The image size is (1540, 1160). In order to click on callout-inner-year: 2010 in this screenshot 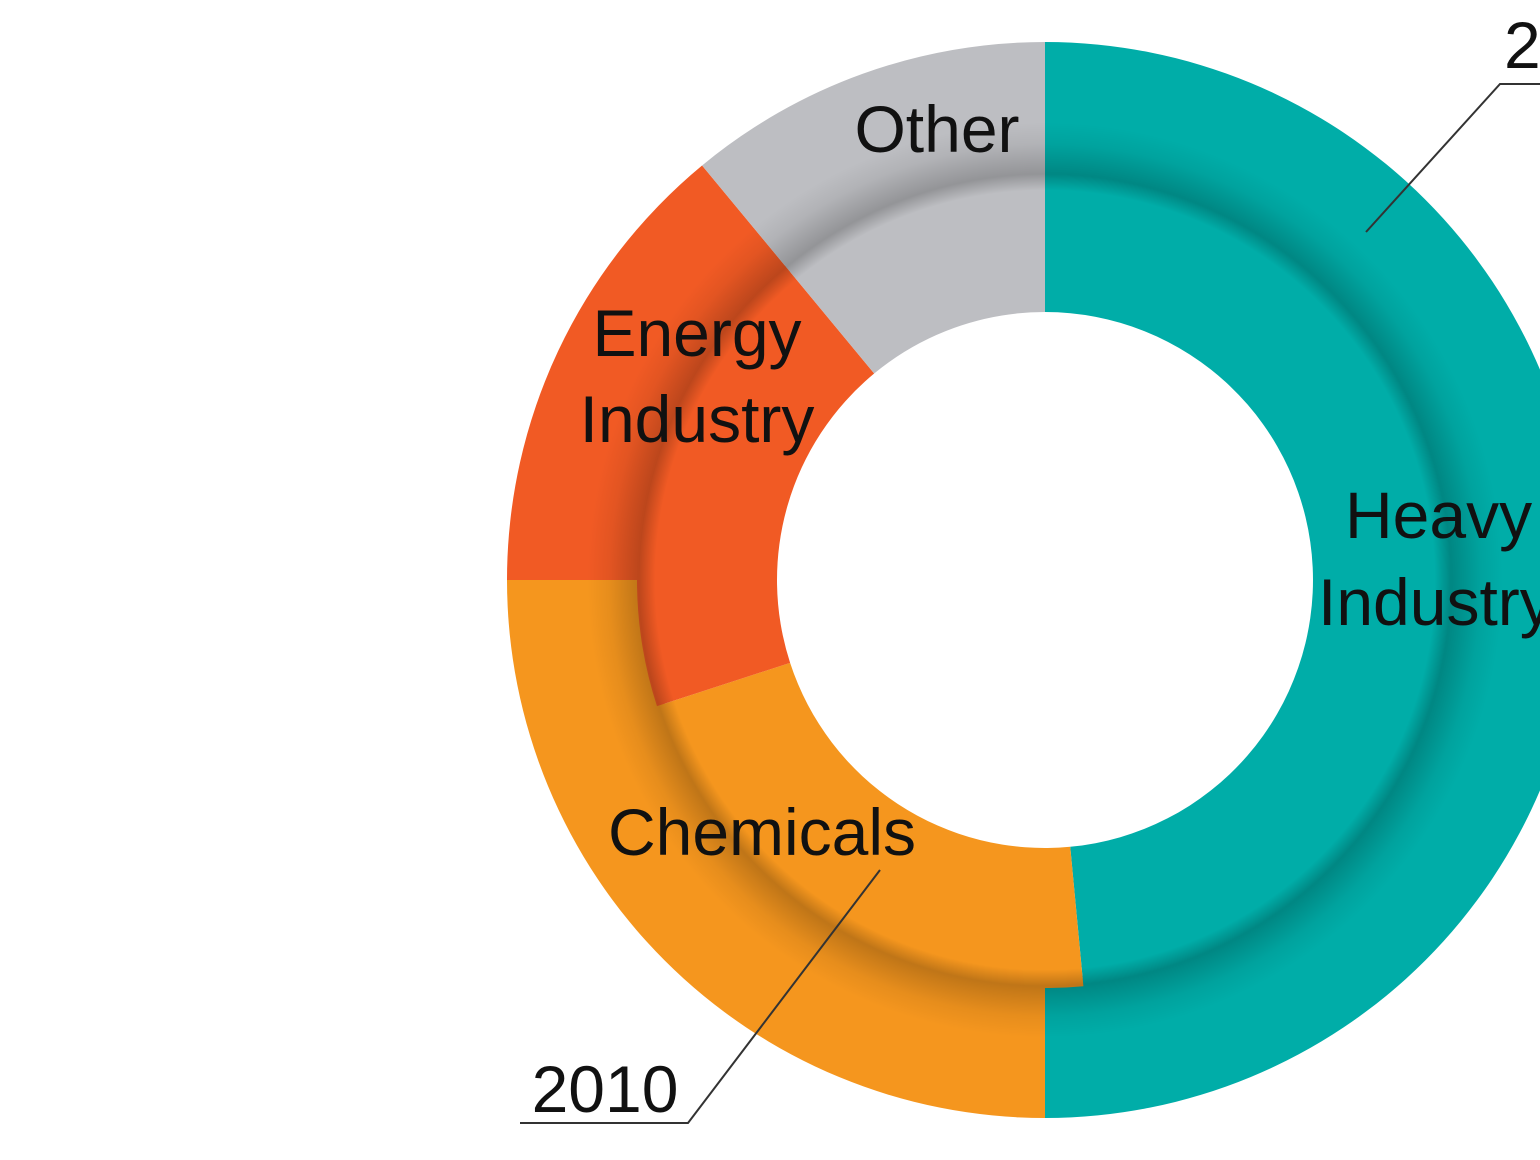, I will do `click(605, 1089)`.